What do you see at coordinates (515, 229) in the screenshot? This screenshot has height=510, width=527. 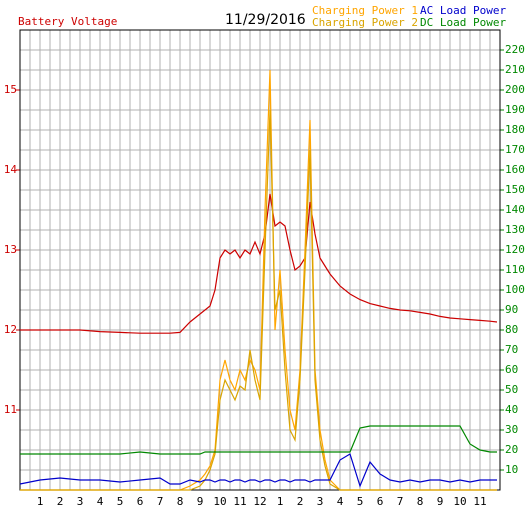 I see `y2-tick-label: 130` at bounding box center [515, 229].